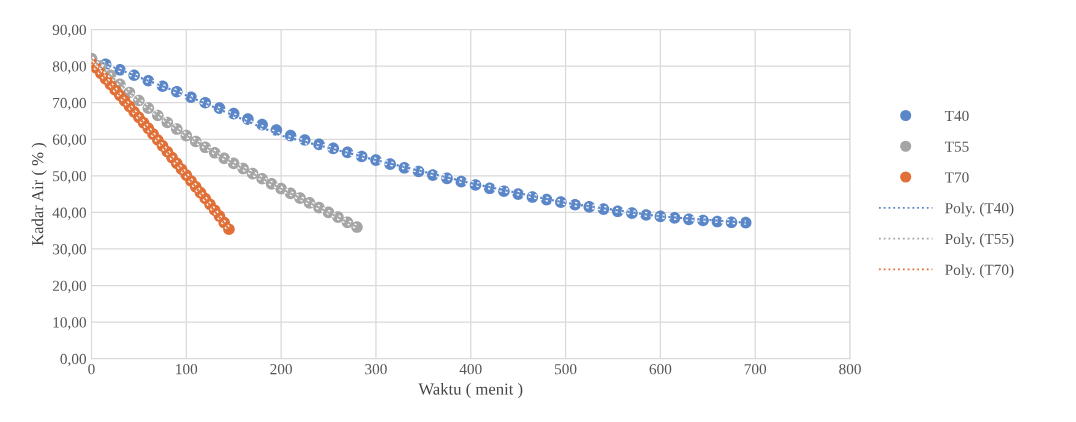  What do you see at coordinates (69, 140) in the screenshot?
I see `y-tick-label: 60,00` at bounding box center [69, 140].